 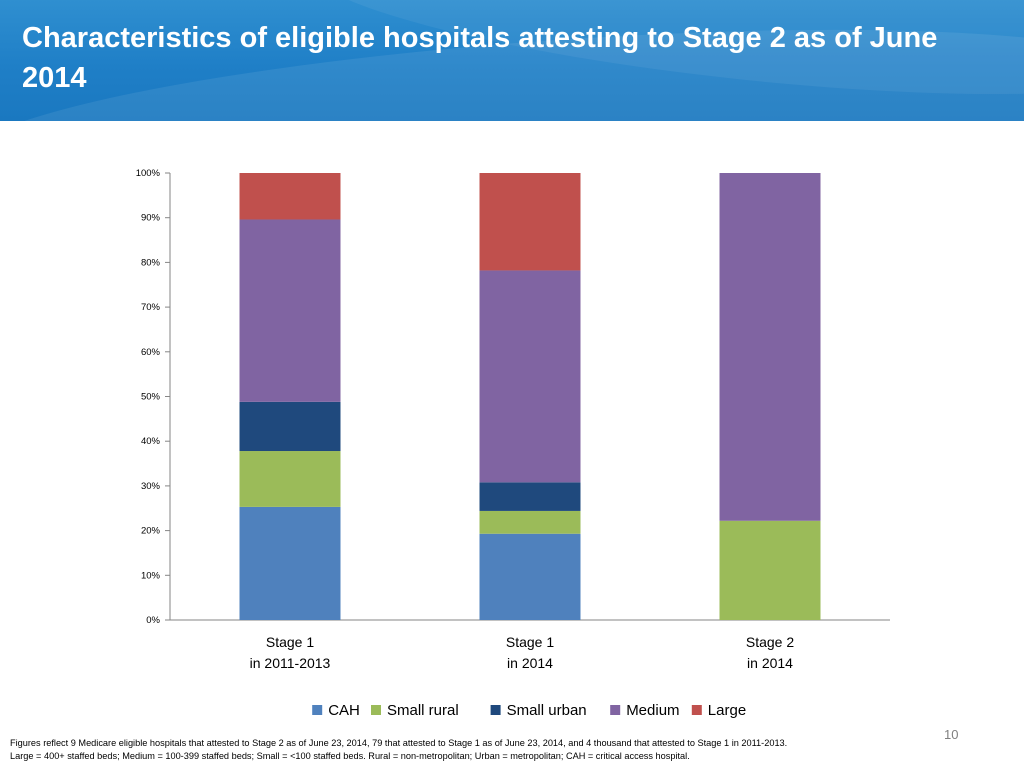 What do you see at coordinates (151, 397) in the screenshot?
I see `y-tick-label: 50%` at bounding box center [151, 397].